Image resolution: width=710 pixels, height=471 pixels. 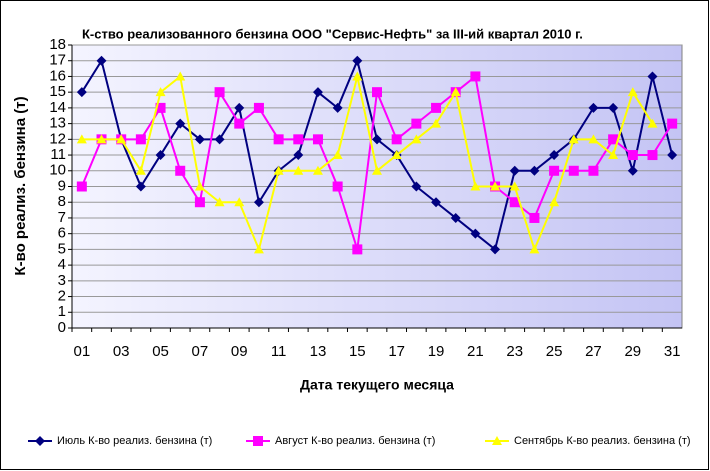 What do you see at coordinates (57, 138) in the screenshot?
I see `y-tick-label: 12` at bounding box center [57, 138].